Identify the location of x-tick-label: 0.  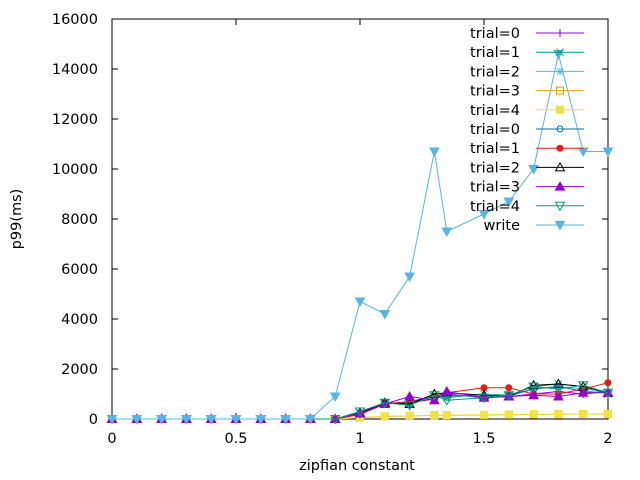
(111, 439).